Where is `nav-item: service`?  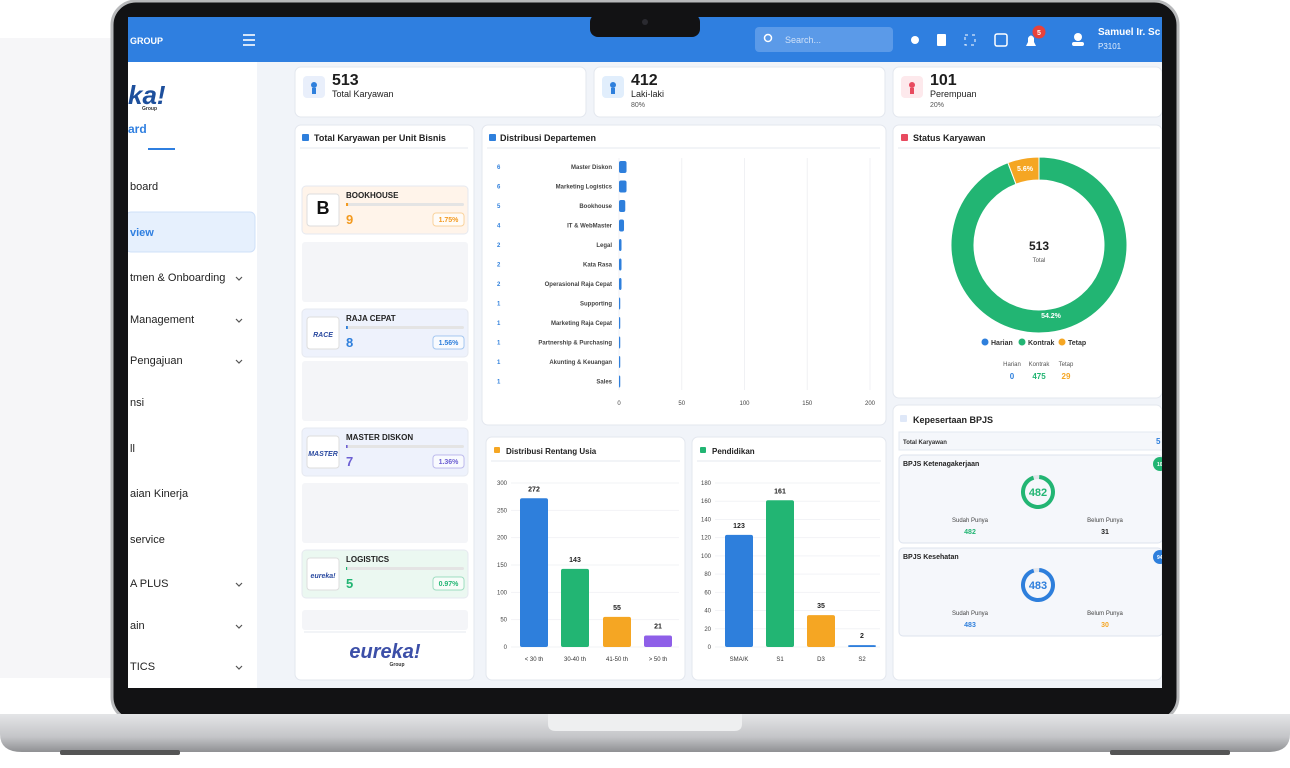 nav-item: service is located at coordinates (147, 540).